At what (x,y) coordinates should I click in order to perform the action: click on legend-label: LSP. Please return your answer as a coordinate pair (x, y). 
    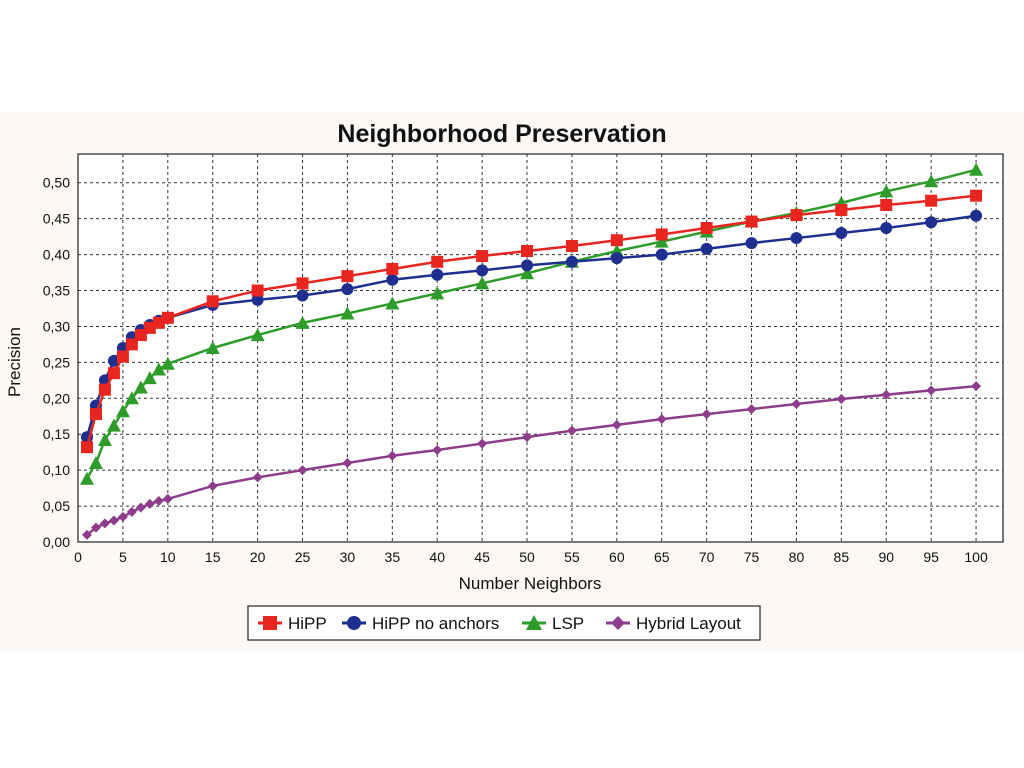
    Looking at the image, I should click on (568, 623).